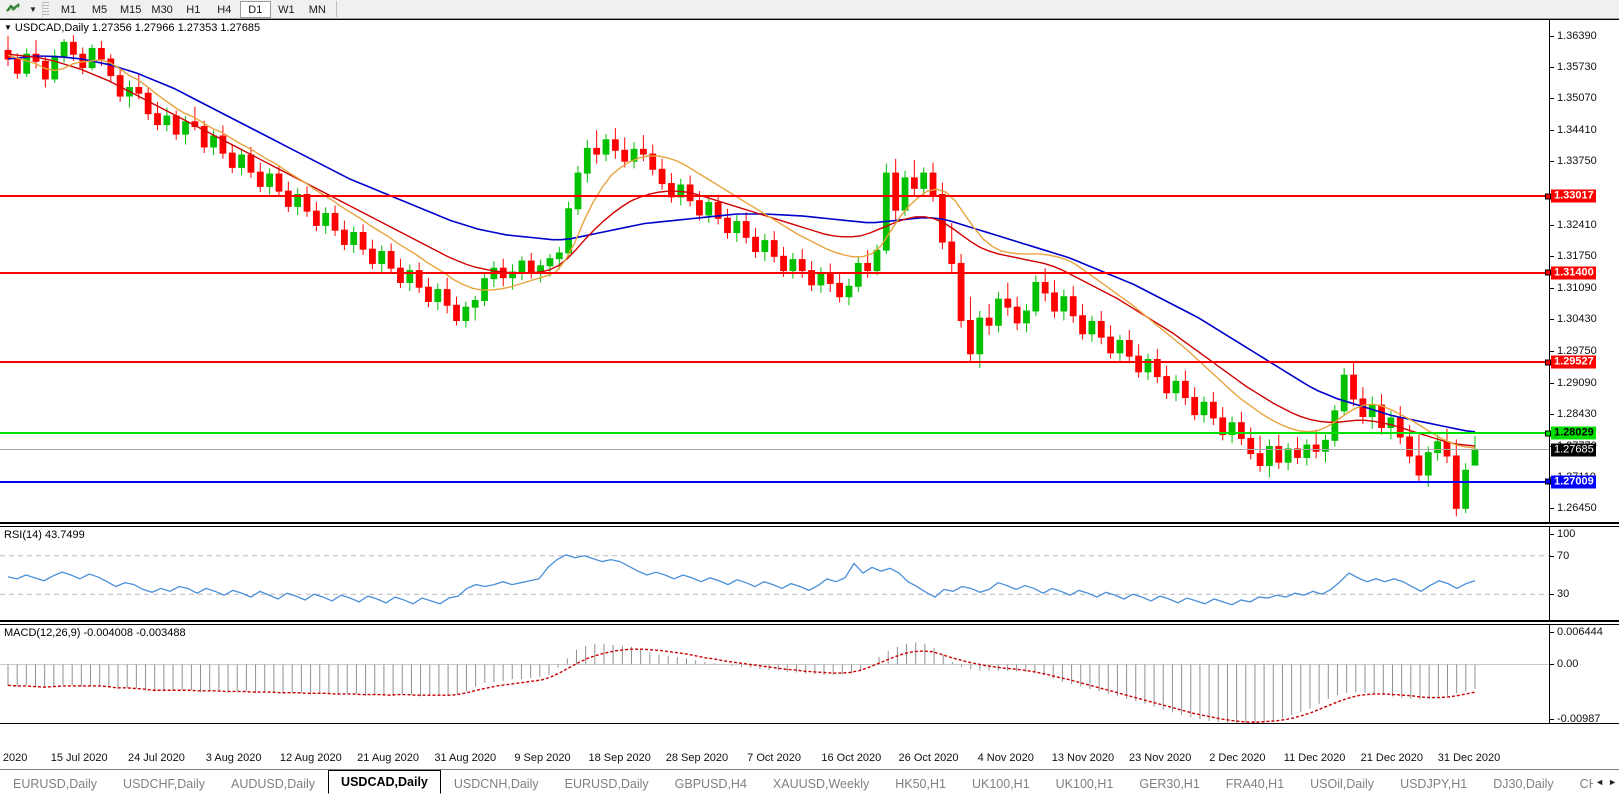 This screenshot has width=1619, height=794. I want to click on timeframe-buttons: M1 M5 M15 M30 H1 H4 D1 W1 MN, so click(193, 9).